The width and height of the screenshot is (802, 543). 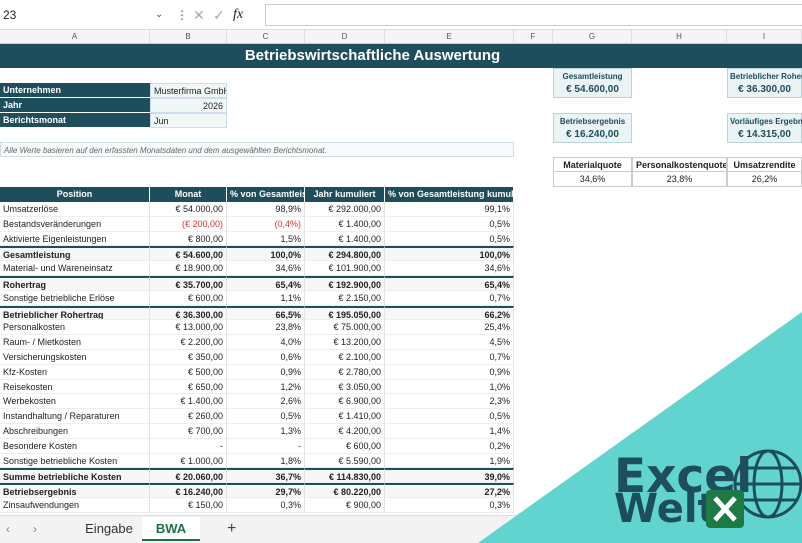 What do you see at coordinates (238, 14) in the screenshot?
I see `insert-function-button: fx` at bounding box center [238, 14].